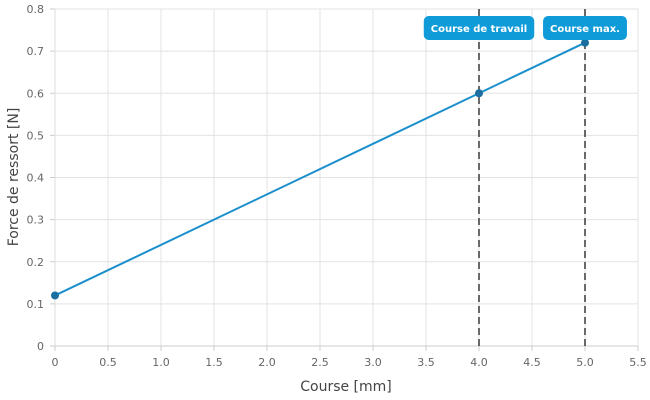  What do you see at coordinates (267, 362) in the screenshot?
I see `x-tick-label: 2.0` at bounding box center [267, 362].